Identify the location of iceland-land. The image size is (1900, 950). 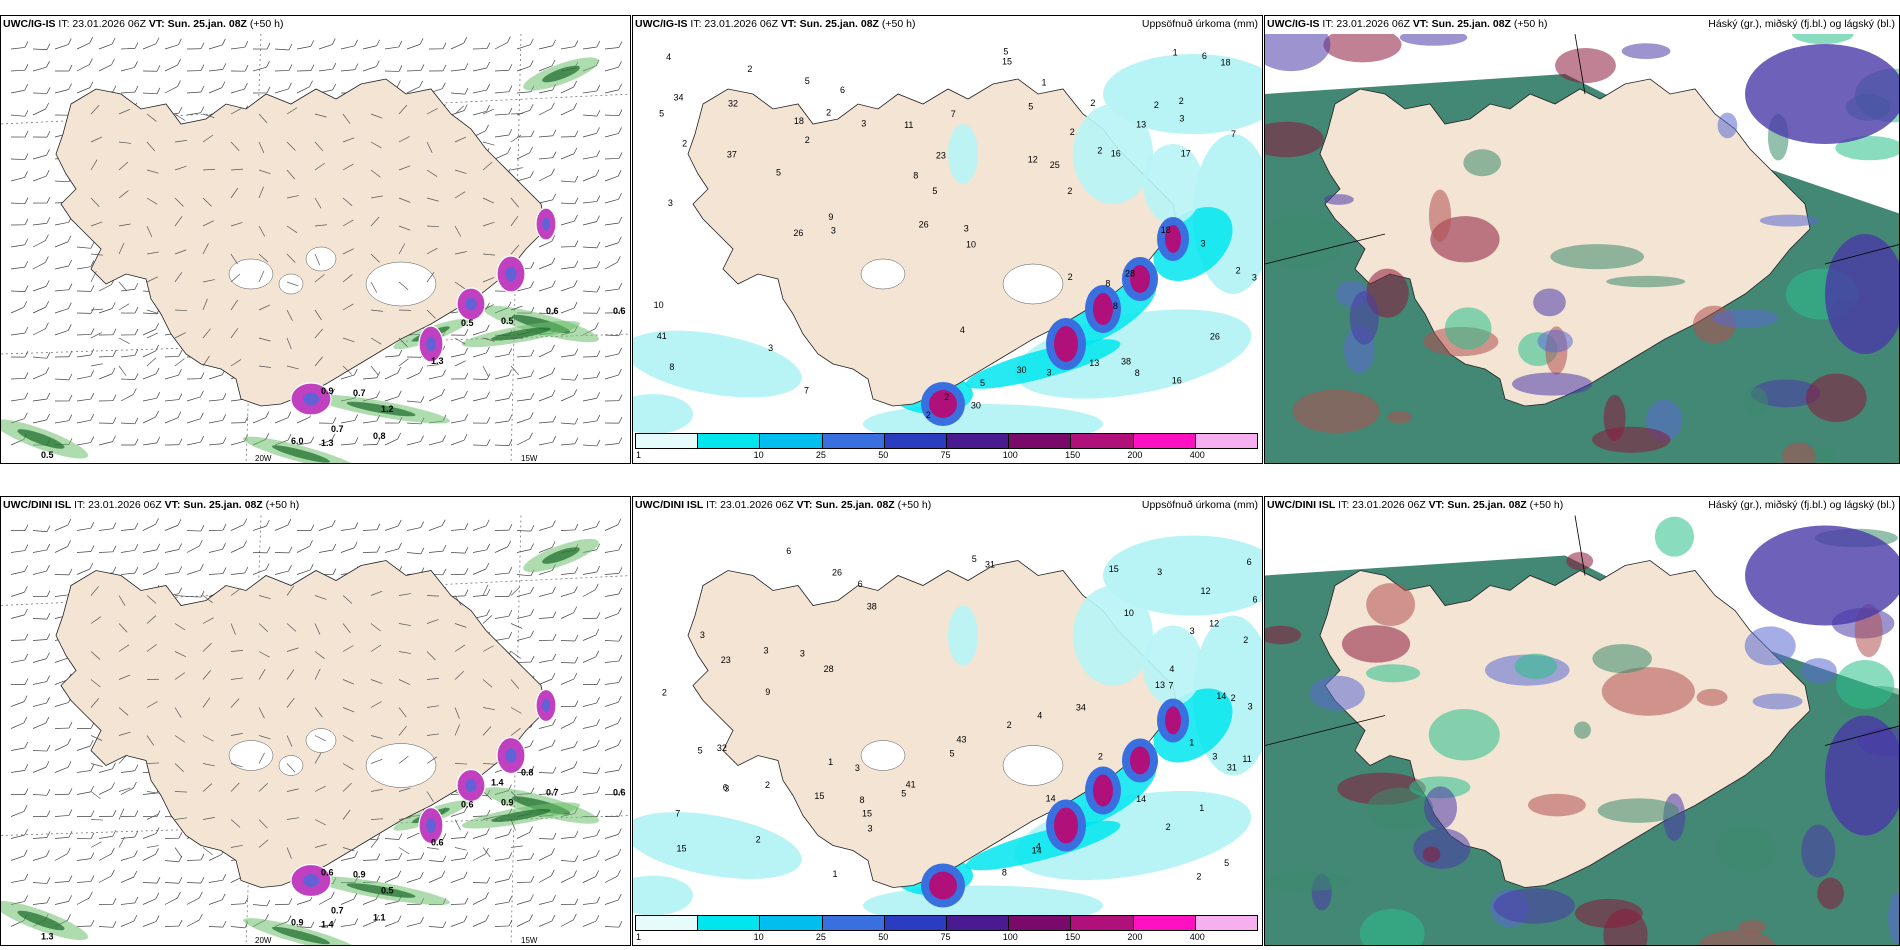
(301, 242).